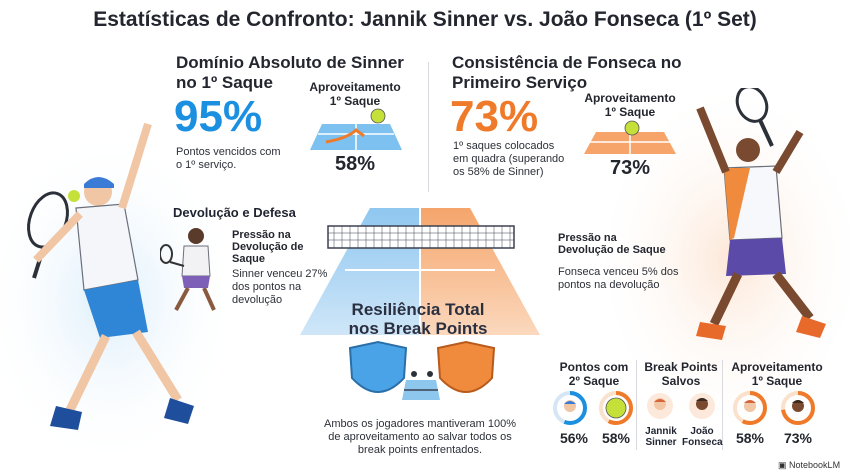 This screenshot has width=850, height=474. I want to click on fonseca-first-serve-box-value: 73%, so click(630, 168).